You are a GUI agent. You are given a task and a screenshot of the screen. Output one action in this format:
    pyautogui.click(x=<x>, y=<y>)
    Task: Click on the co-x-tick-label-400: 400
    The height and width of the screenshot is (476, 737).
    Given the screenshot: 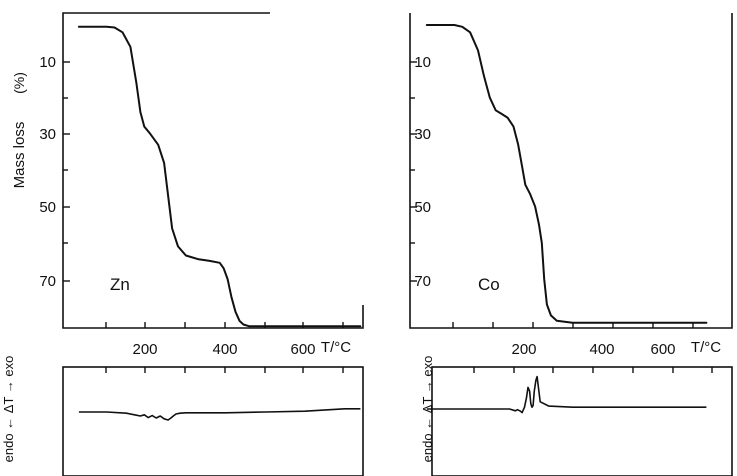 What is the action you would take?
    pyautogui.click(x=601, y=349)
    